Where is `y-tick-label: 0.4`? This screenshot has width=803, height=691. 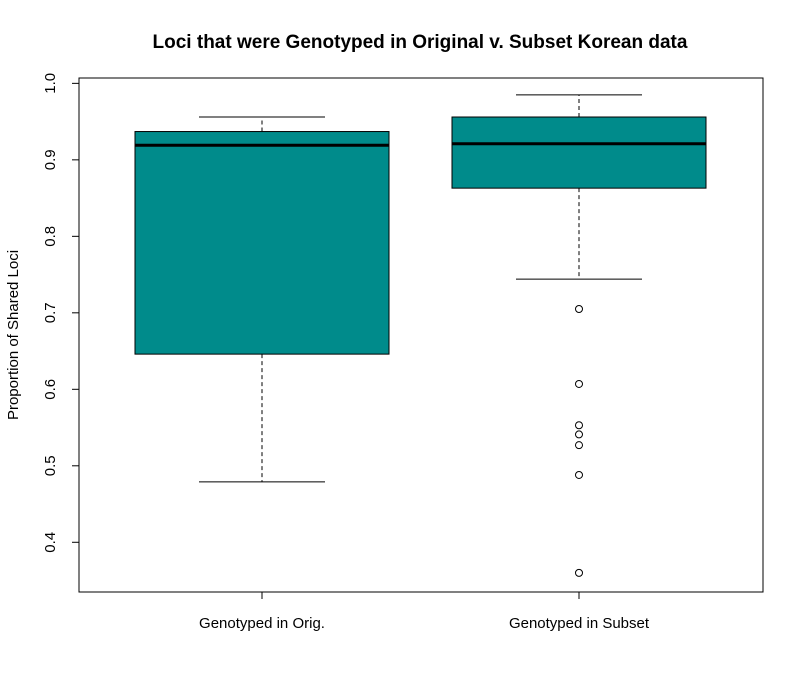 y-tick-label: 0.4 is located at coordinates (50, 542).